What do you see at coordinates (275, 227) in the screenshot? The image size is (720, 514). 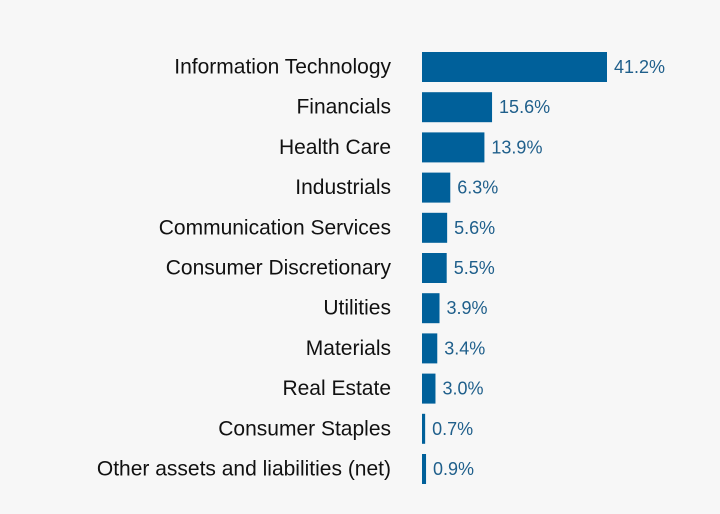 I see `category-label-communication-services: Communication Services` at bounding box center [275, 227].